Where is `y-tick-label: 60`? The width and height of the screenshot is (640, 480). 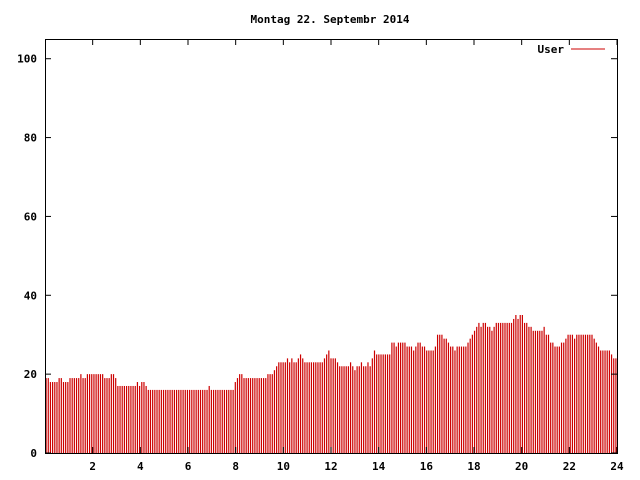 y-tick-label: 60 is located at coordinates (30, 216).